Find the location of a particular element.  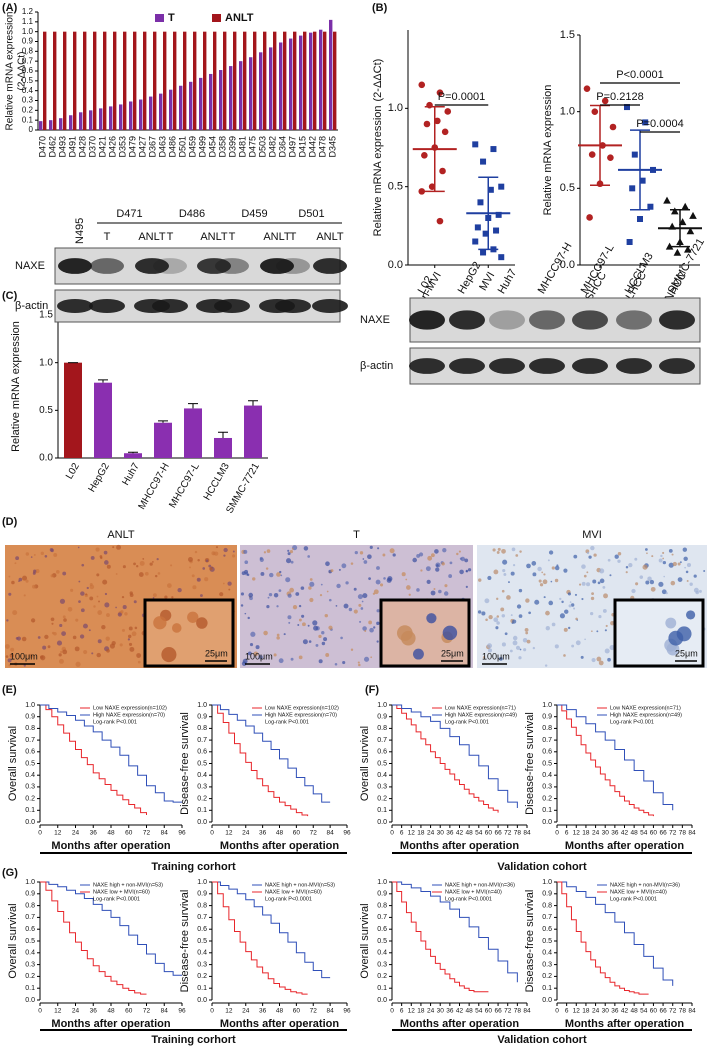

x-tick-label: D370 is located at coordinates (92, 147).